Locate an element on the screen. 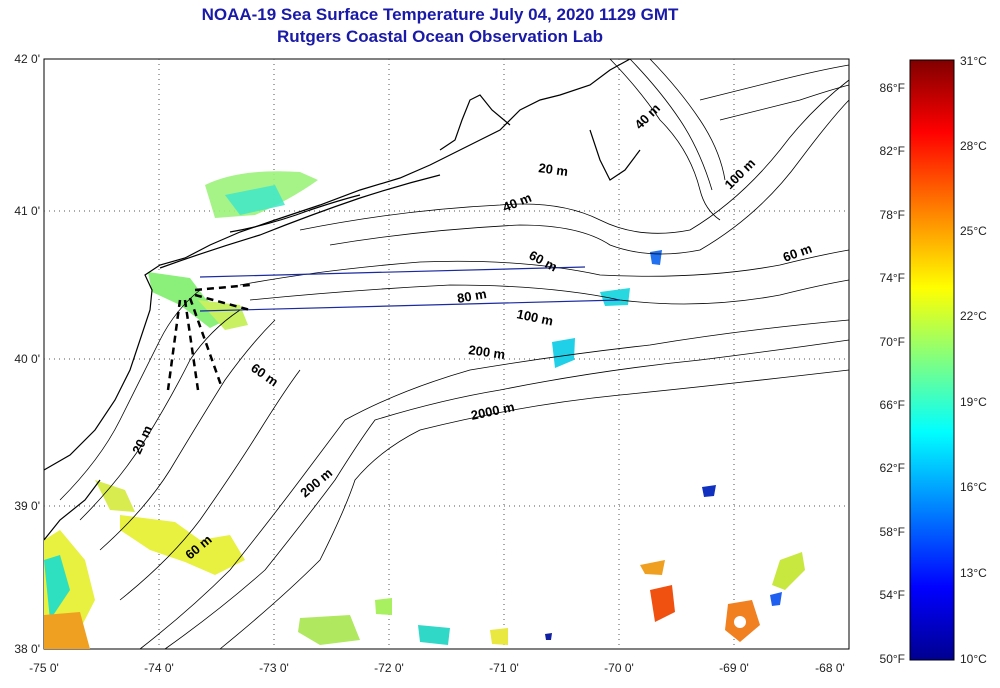 This screenshot has width=1000, height=688. cbar-f-66: 66°F is located at coordinates (892, 405).